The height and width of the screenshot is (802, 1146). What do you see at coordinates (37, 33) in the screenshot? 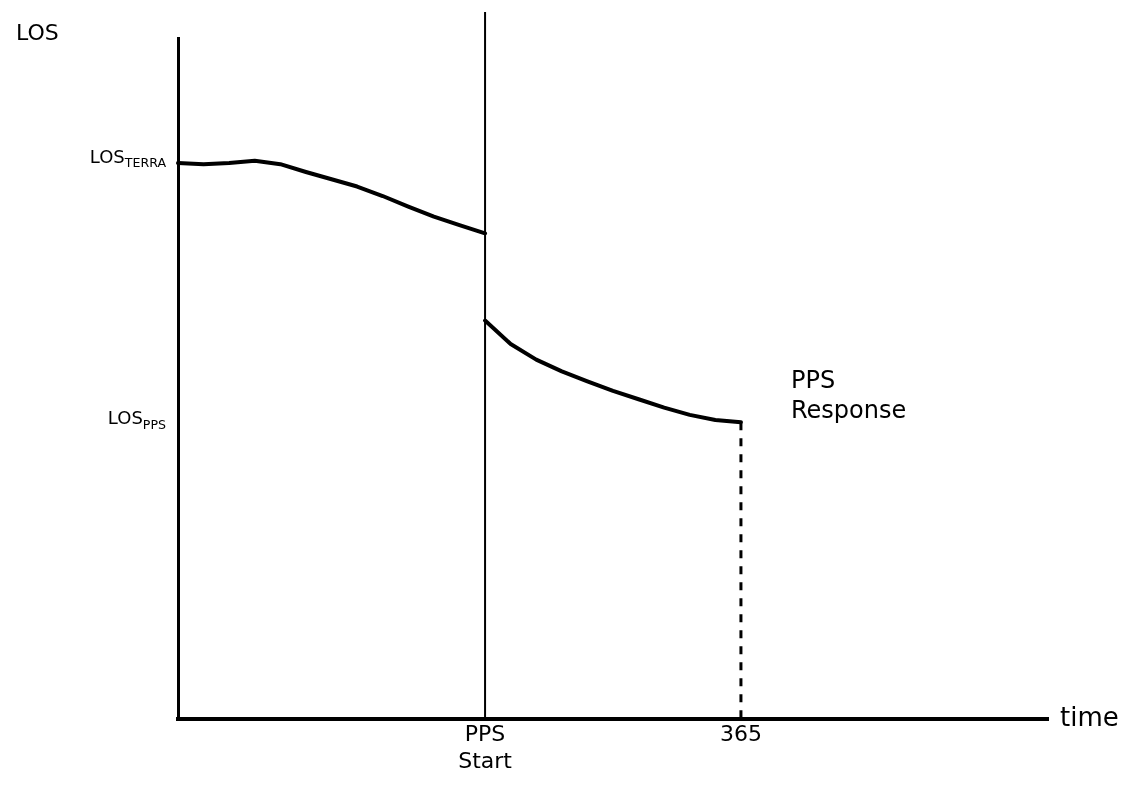
I see `text: LOS` at bounding box center [37, 33].